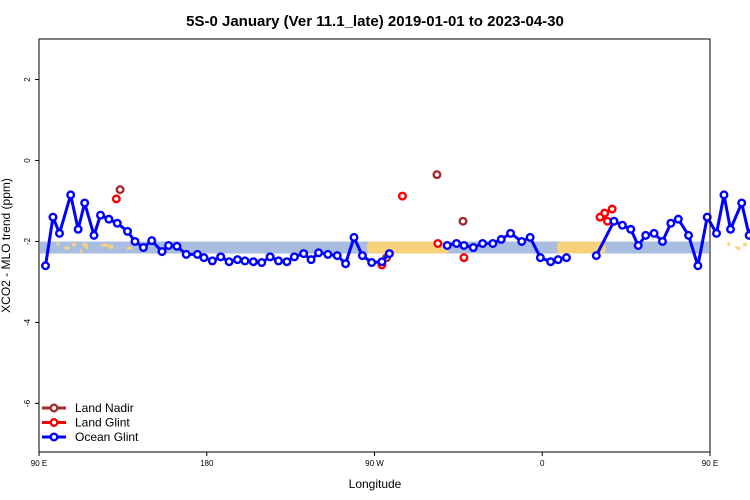 The width and height of the screenshot is (750, 500). What do you see at coordinates (27, 403) in the screenshot?
I see `y-tick-label: -6` at bounding box center [27, 403].